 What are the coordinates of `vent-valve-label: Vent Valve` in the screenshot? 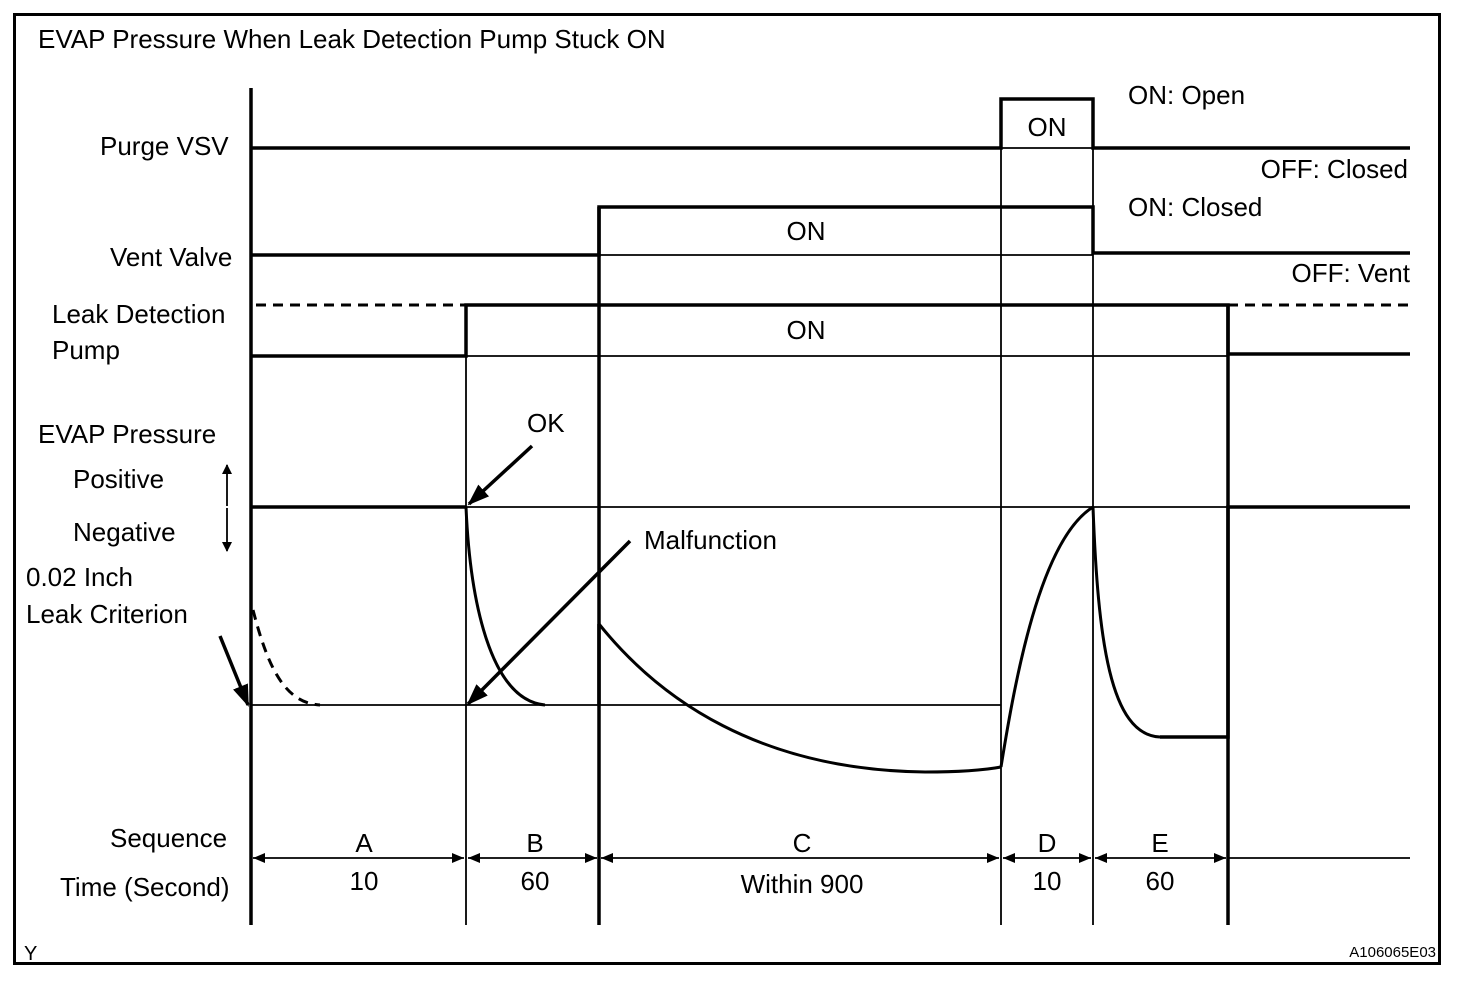 It's located at (171, 257).